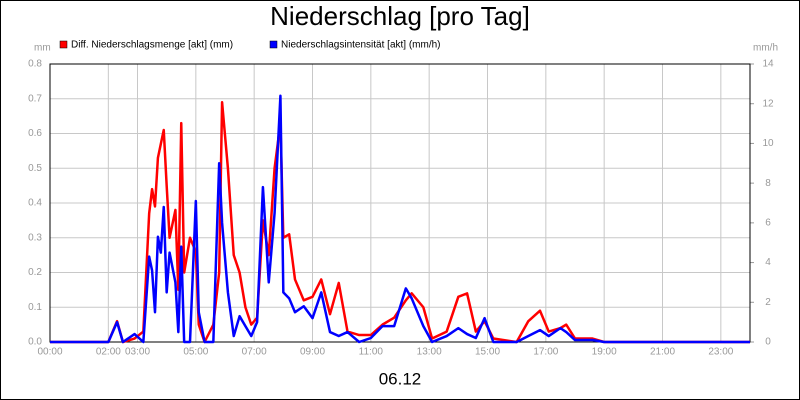 Image resolution: width=800 pixels, height=400 pixels. What do you see at coordinates (35, 272) in the screenshot?
I see `y-tick-label: 0.2` at bounding box center [35, 272].